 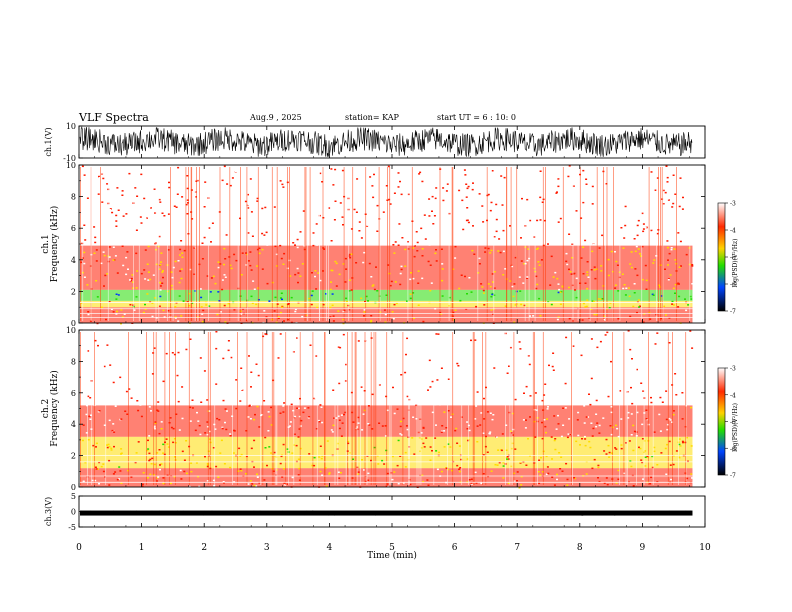 What do you see at coordinates (54, 408) in the screenshot?
I see `ch2-spectrogram-ylabel: Frequency (kHz)` at bounding box center [54, 408].